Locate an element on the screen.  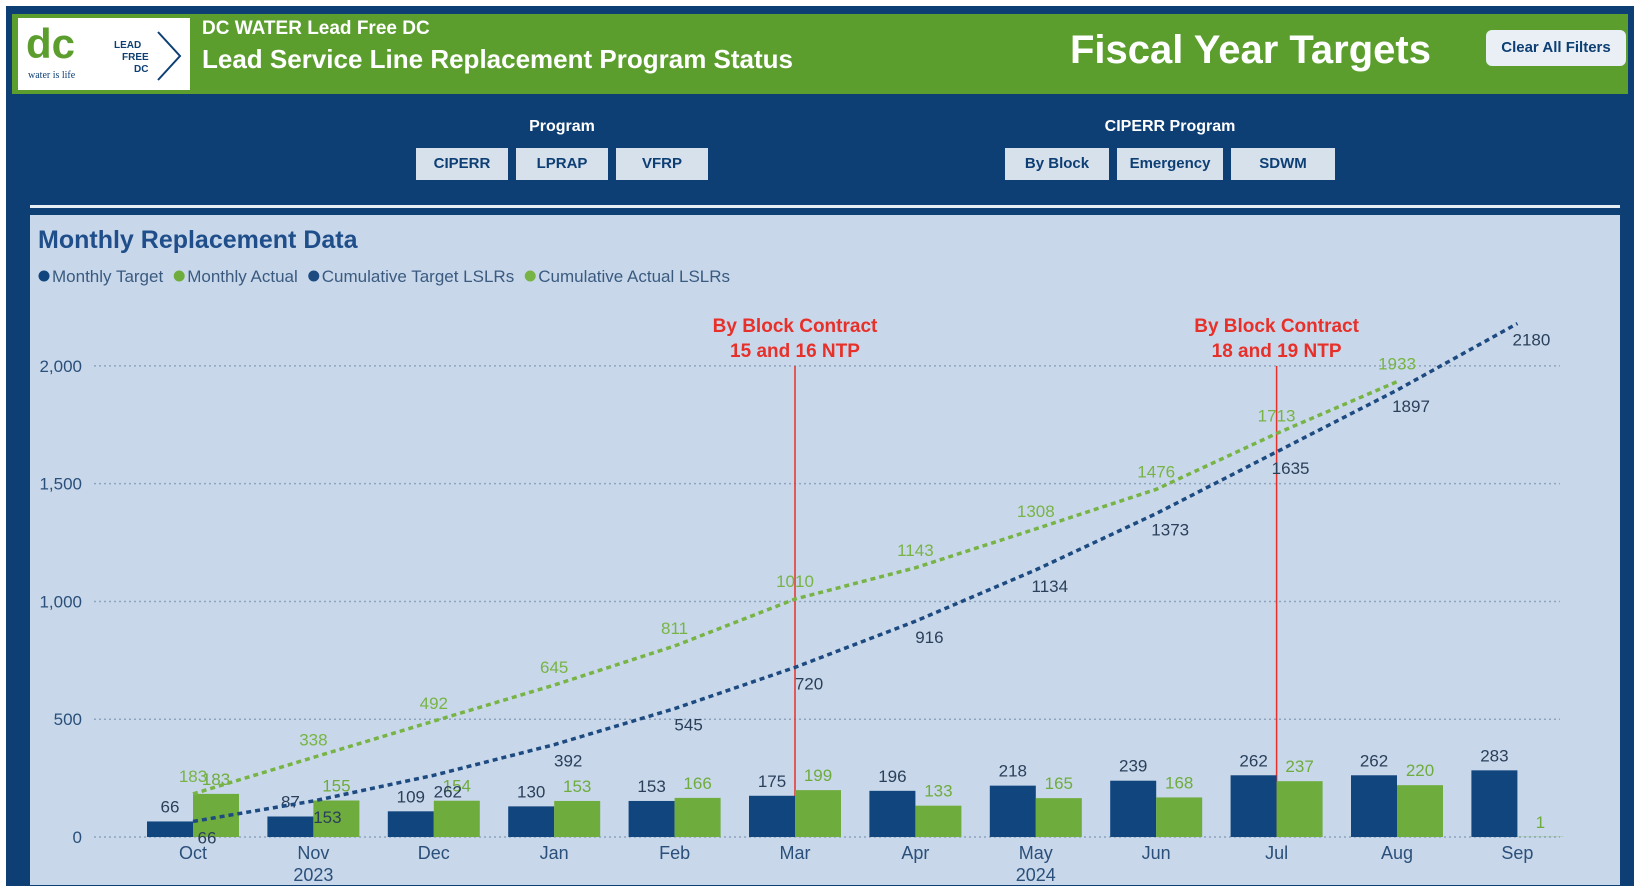
bar-label: 168 is located at coordinates (1179, 782).